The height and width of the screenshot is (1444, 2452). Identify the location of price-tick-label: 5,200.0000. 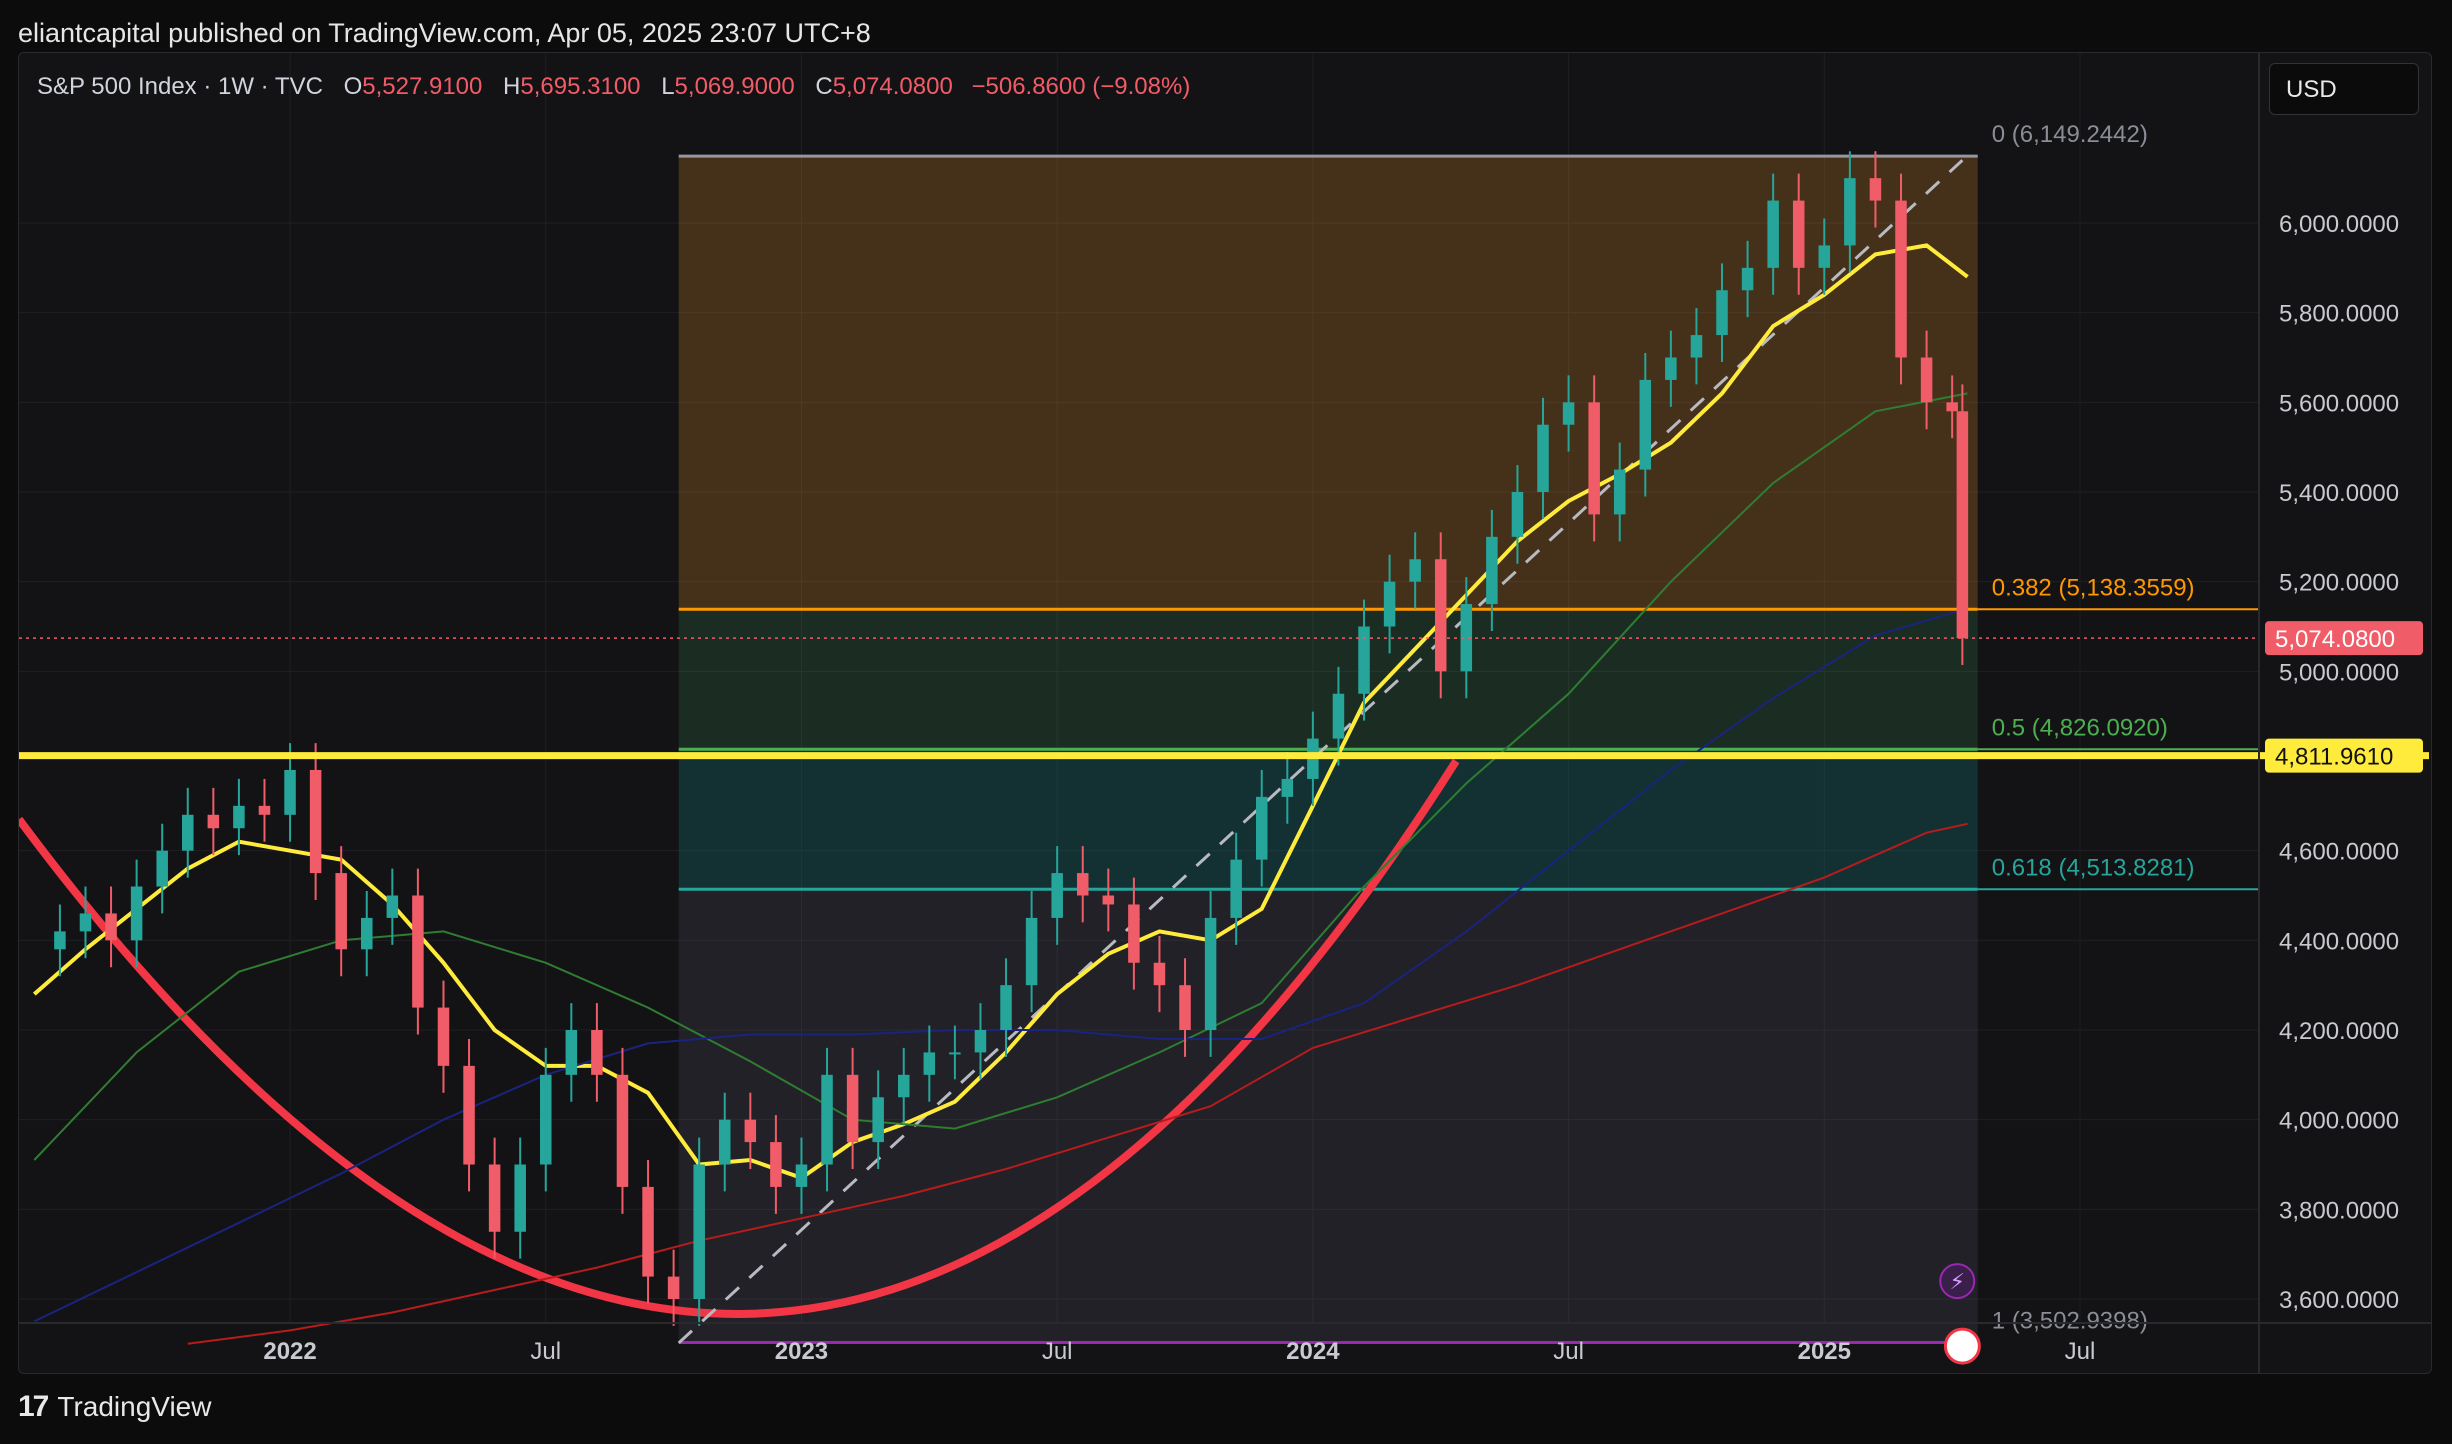
(2339, 583).